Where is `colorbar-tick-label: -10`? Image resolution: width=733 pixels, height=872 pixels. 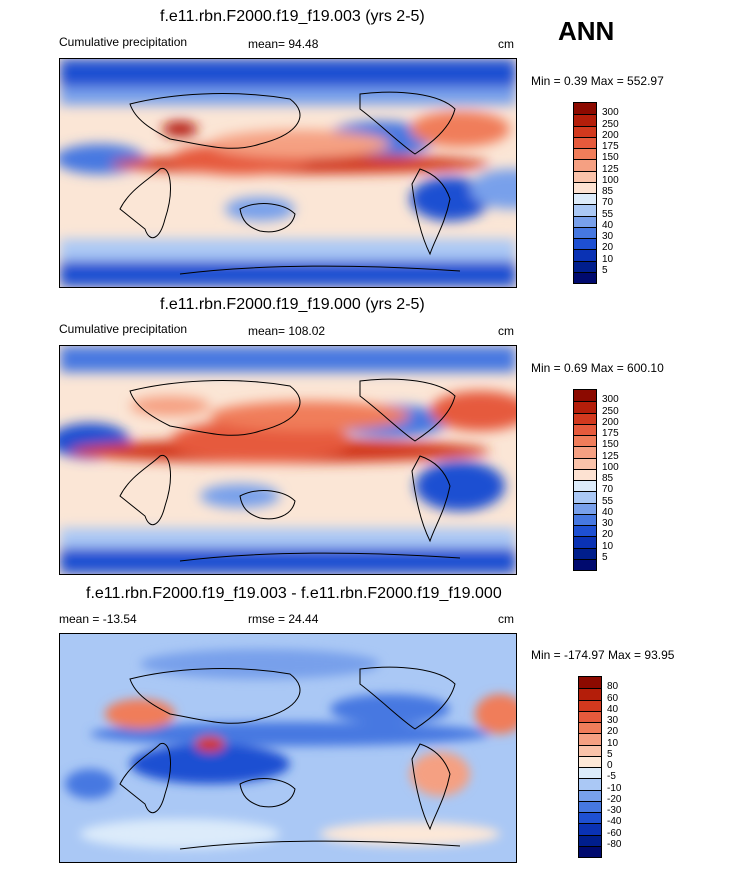 colorbar-tick-label: -10 is located at coordinates (614, 788).